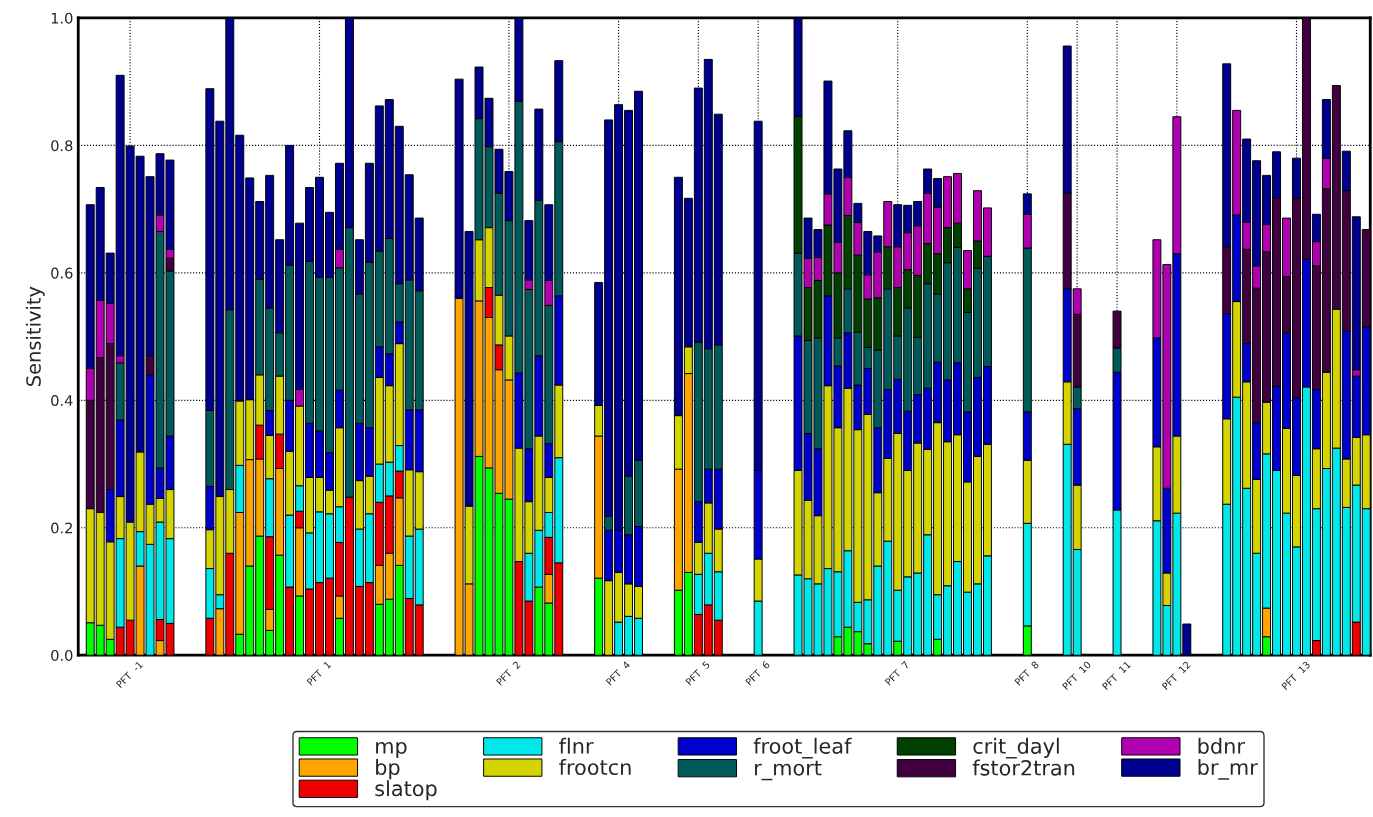 The image size is (1373, 817). I want to click on legend-label: crit_dayl, so click(1016, 748).